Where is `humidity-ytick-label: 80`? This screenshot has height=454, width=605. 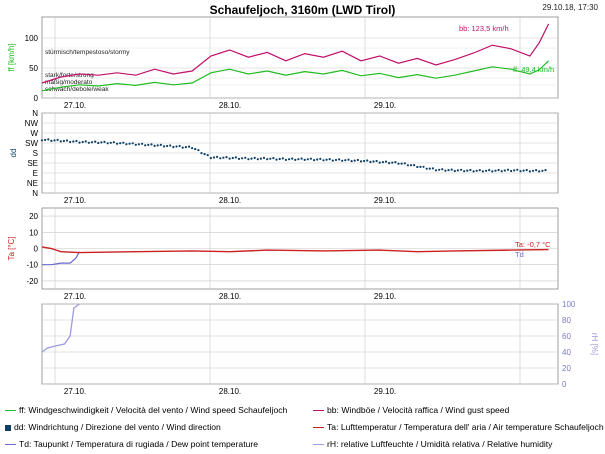
humidity-ytick-label: 80 is located at coordinates (566, 320).